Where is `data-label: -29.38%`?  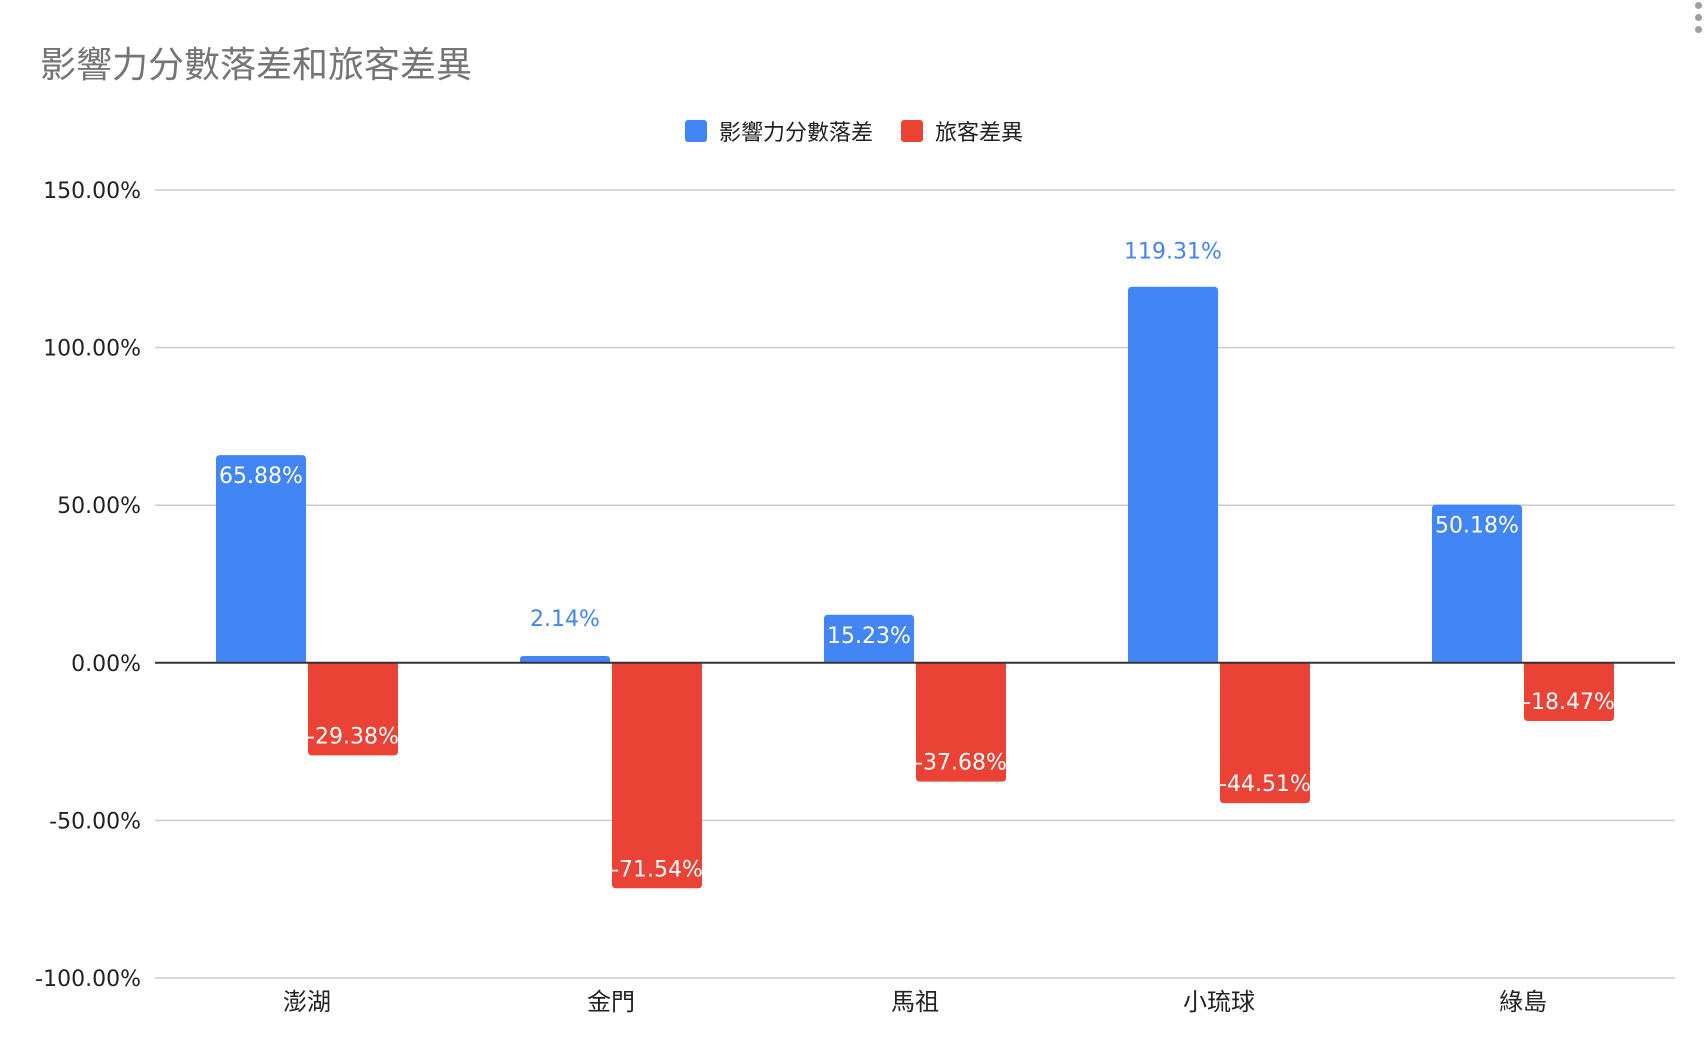
data-label: -29.38% is located at coordinates (353, 736).